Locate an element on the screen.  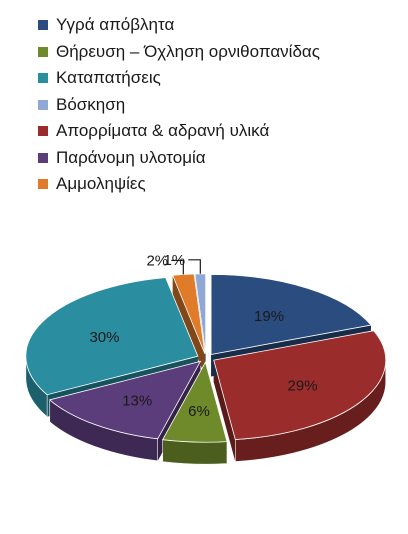
legend-item-hunting: Θήρευση – Όχληση ορνιθοπανίδας is located at coordinates (179, 52).